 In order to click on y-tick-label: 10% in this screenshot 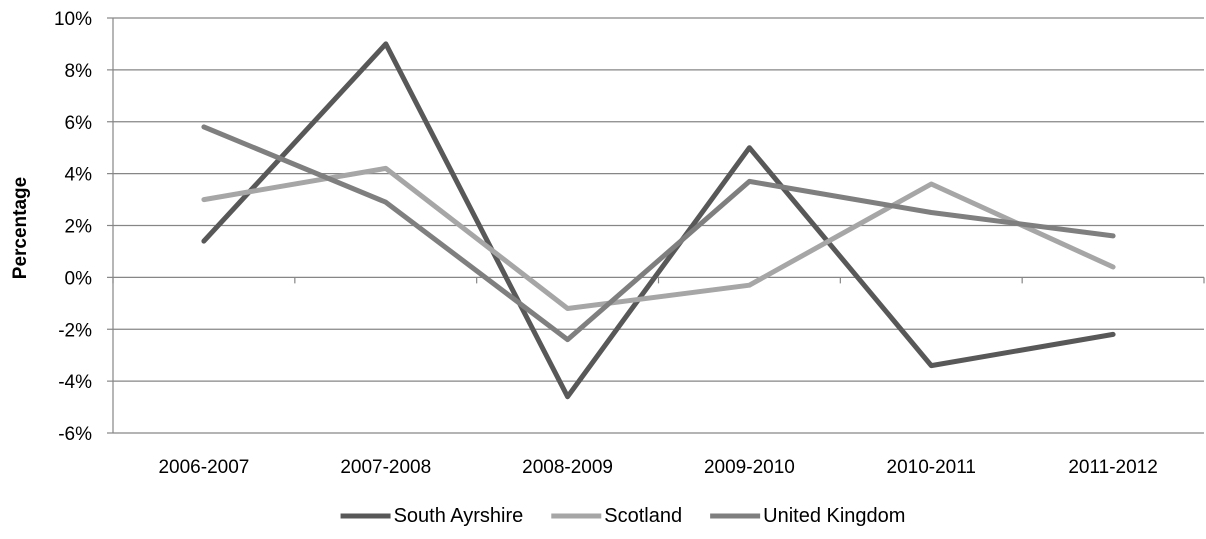, I will do `click(73, 19)`.